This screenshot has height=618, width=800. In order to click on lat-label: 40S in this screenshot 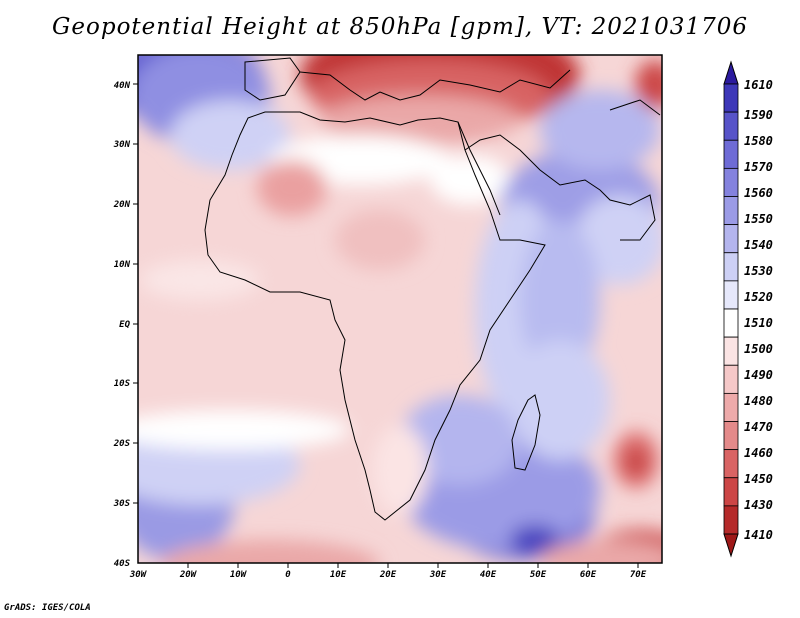, I will do `click(122, 564)`.